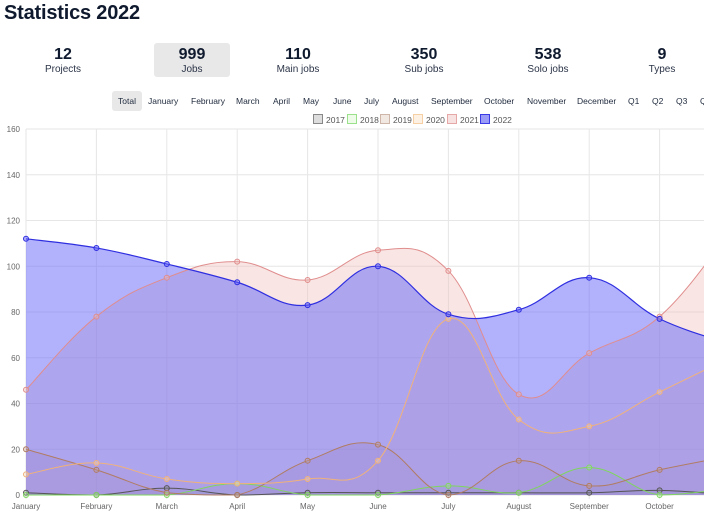  Describe the element at coordinates (26, 474) in the screenshot. I see `point-2020-january` at that location.